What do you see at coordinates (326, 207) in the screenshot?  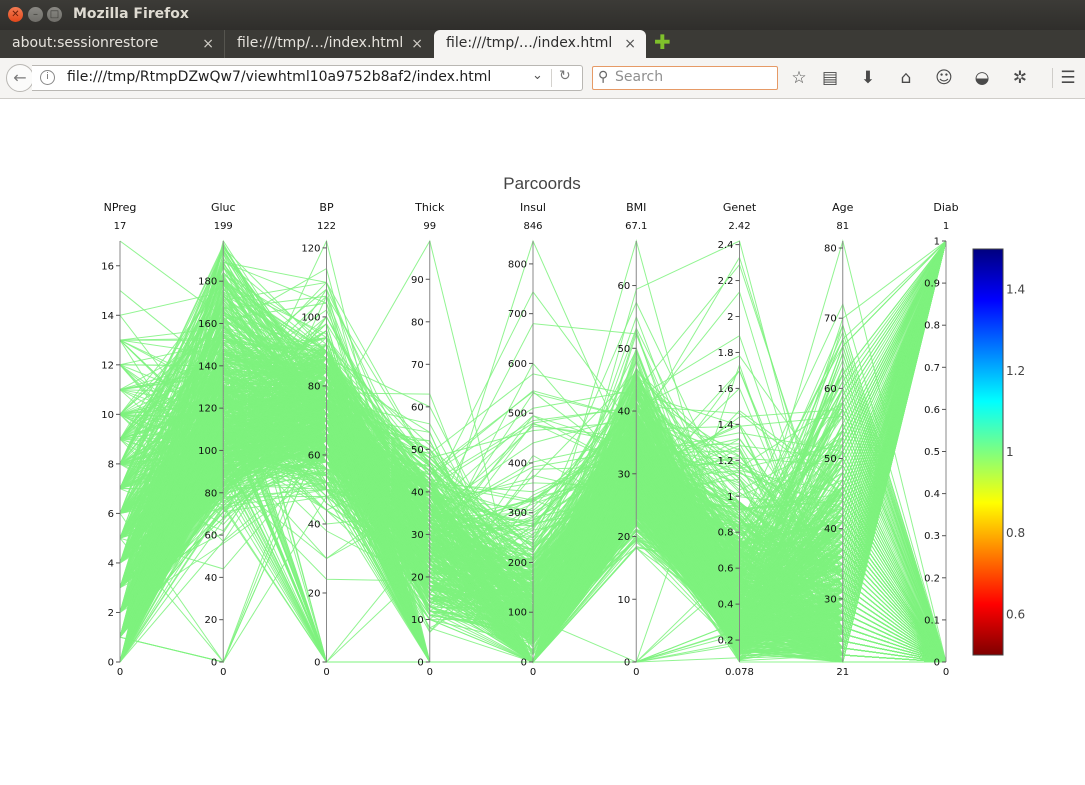 I see `axis-label: BP` at bounding box center [326, 207].